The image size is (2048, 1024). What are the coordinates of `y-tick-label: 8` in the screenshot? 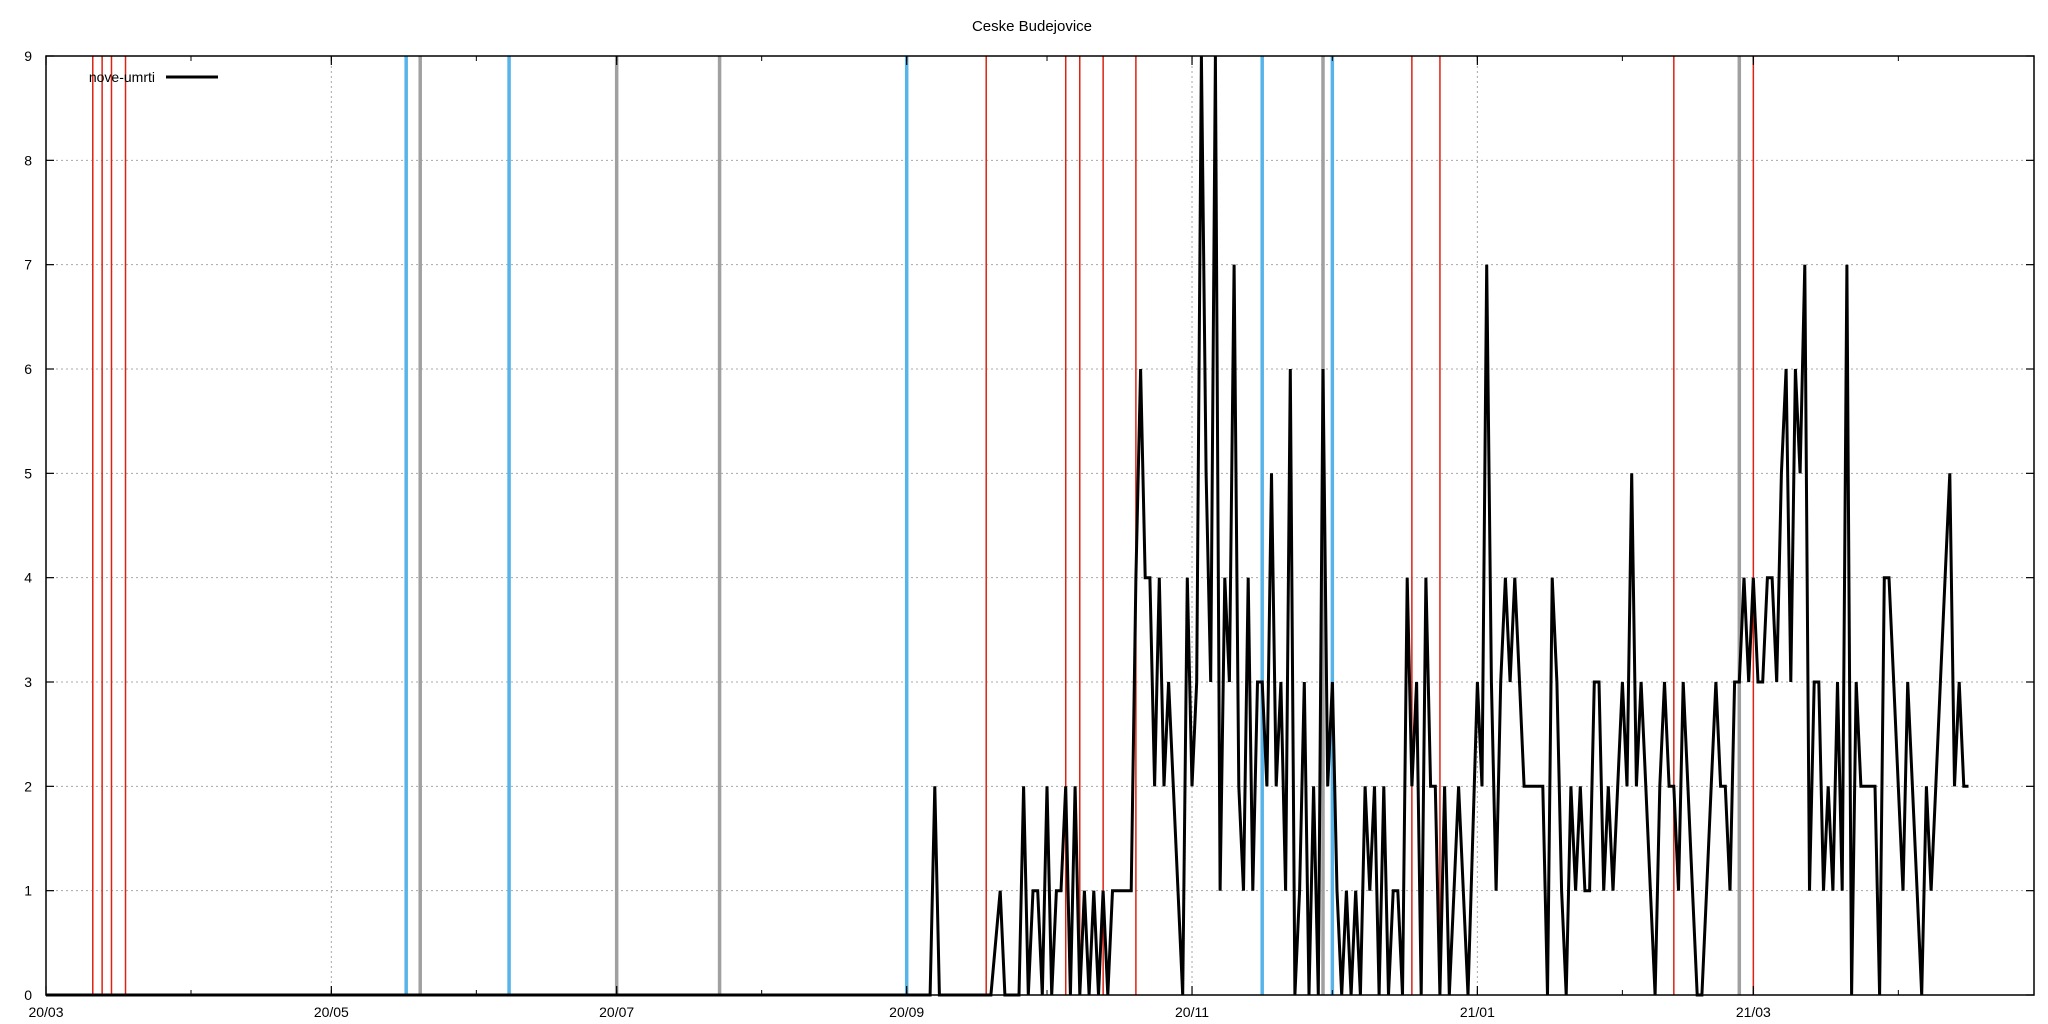 It's located at (28, 160).